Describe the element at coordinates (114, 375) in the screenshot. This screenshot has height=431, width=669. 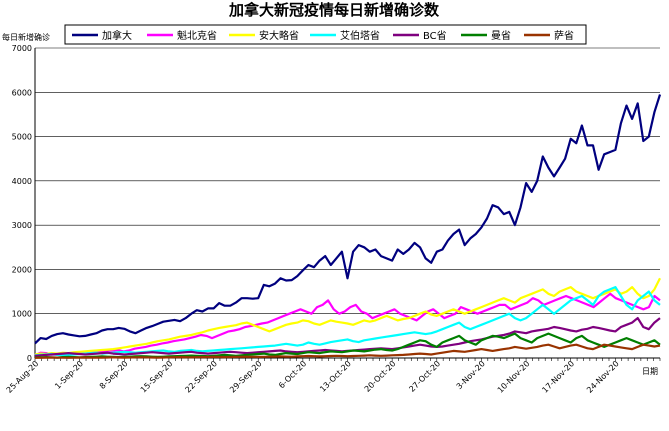
I see `x-tick-label: 8-Sep-20` at that location.